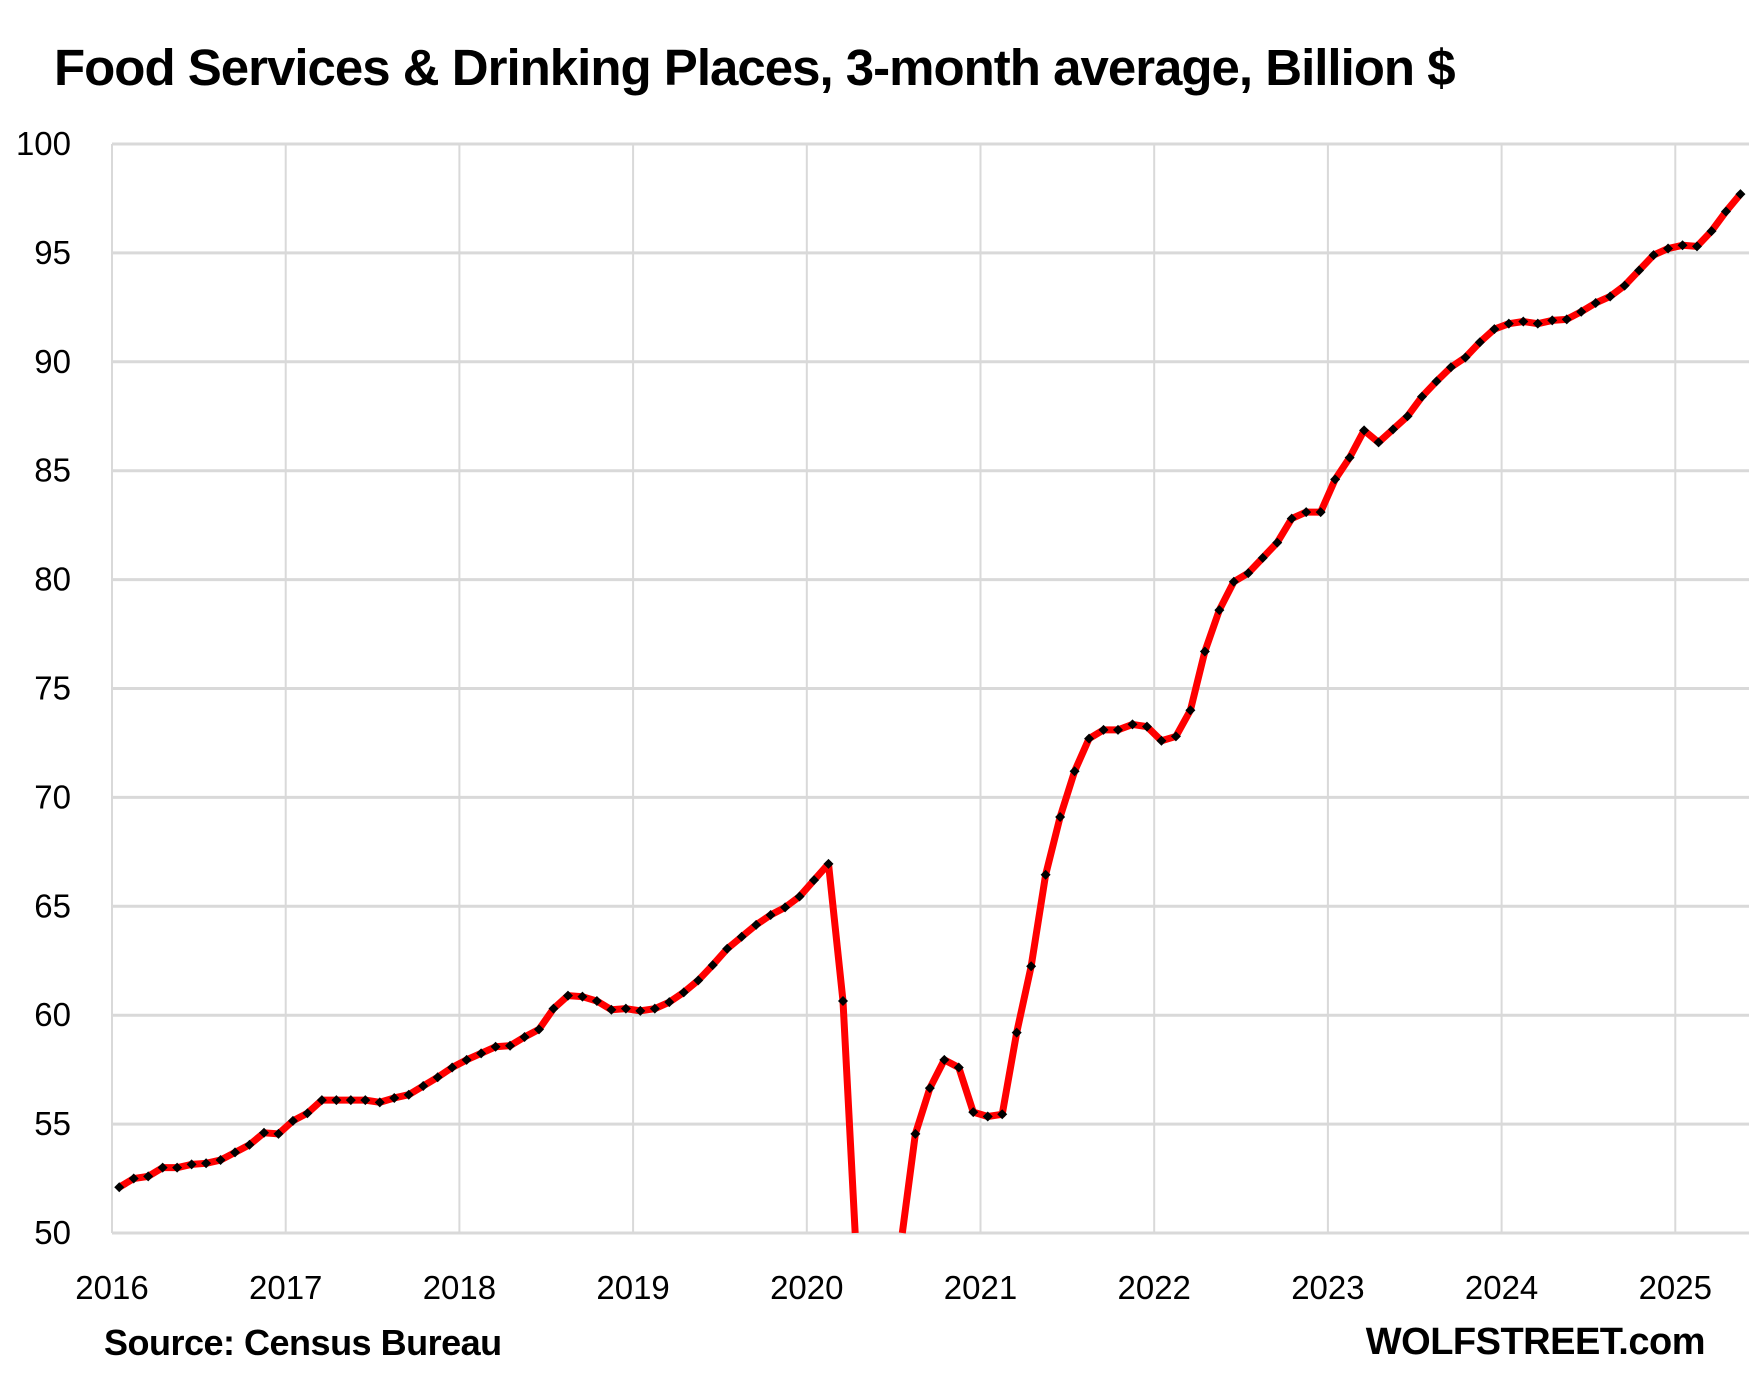 The image size is (1761, 1386). What do you see at coordinates (1535, 1342) in the screenshot?
I see `brand-watermark: WOLFSTREET.com` at bounding box center [1535, 1342].